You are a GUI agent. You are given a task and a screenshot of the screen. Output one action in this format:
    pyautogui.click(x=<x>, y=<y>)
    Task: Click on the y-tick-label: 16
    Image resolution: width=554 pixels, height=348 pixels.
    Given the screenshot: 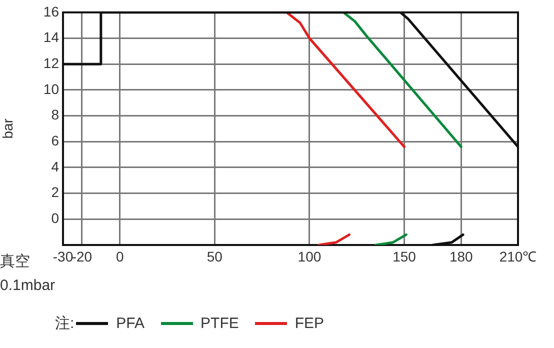 What is the action you would take?
    pyautogui.click(x=51, y=11)
    